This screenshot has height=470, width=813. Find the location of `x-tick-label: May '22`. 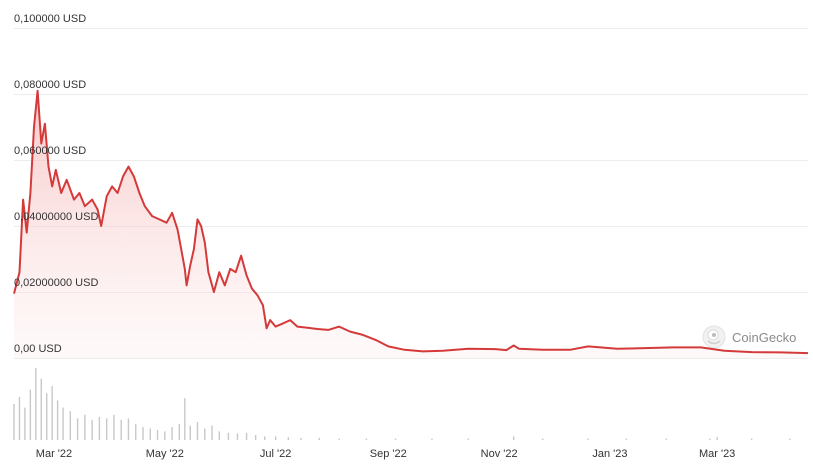

x-tick-label: May '22 is located at coordinates (165, 454).